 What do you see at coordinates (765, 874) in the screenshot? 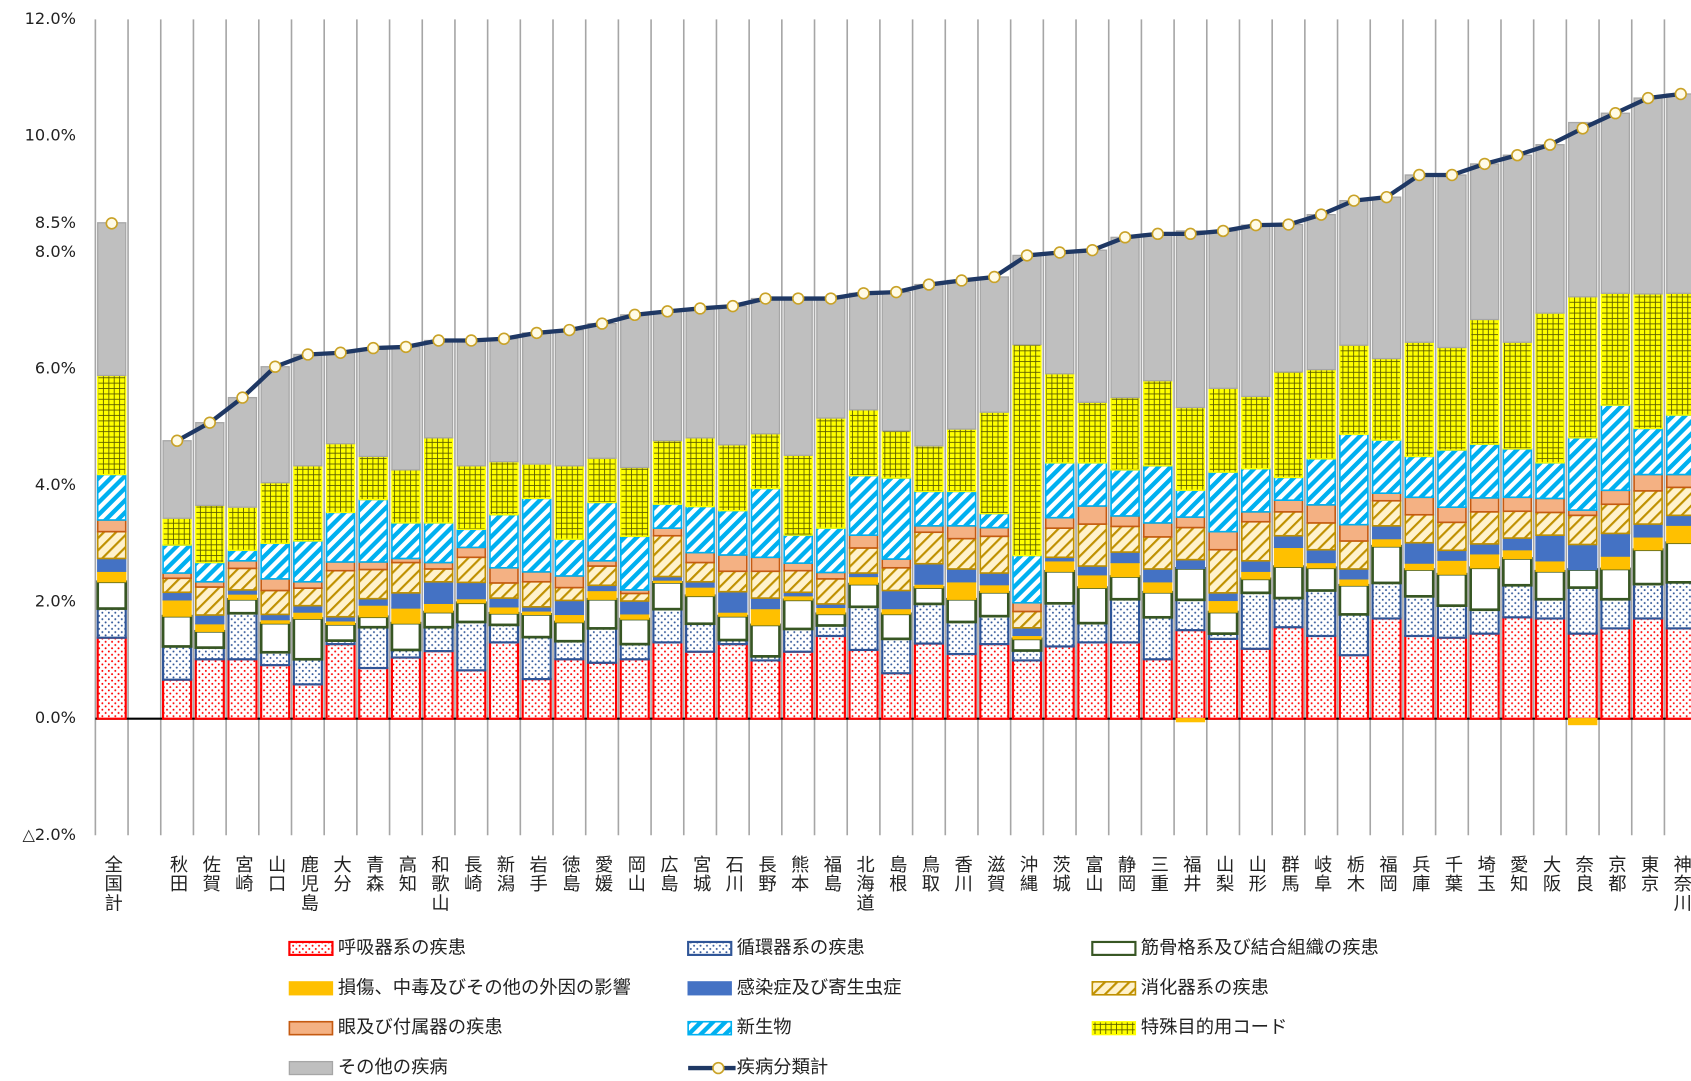
I see `x-tick-label: 長野` at bounding box center [765, 874].